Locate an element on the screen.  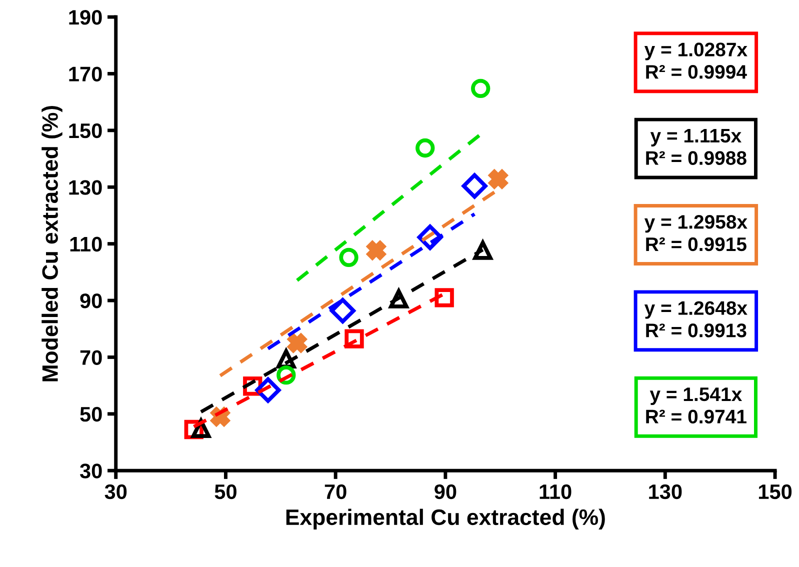
y-tick-label: 110 is located at coordinates (86, 244).